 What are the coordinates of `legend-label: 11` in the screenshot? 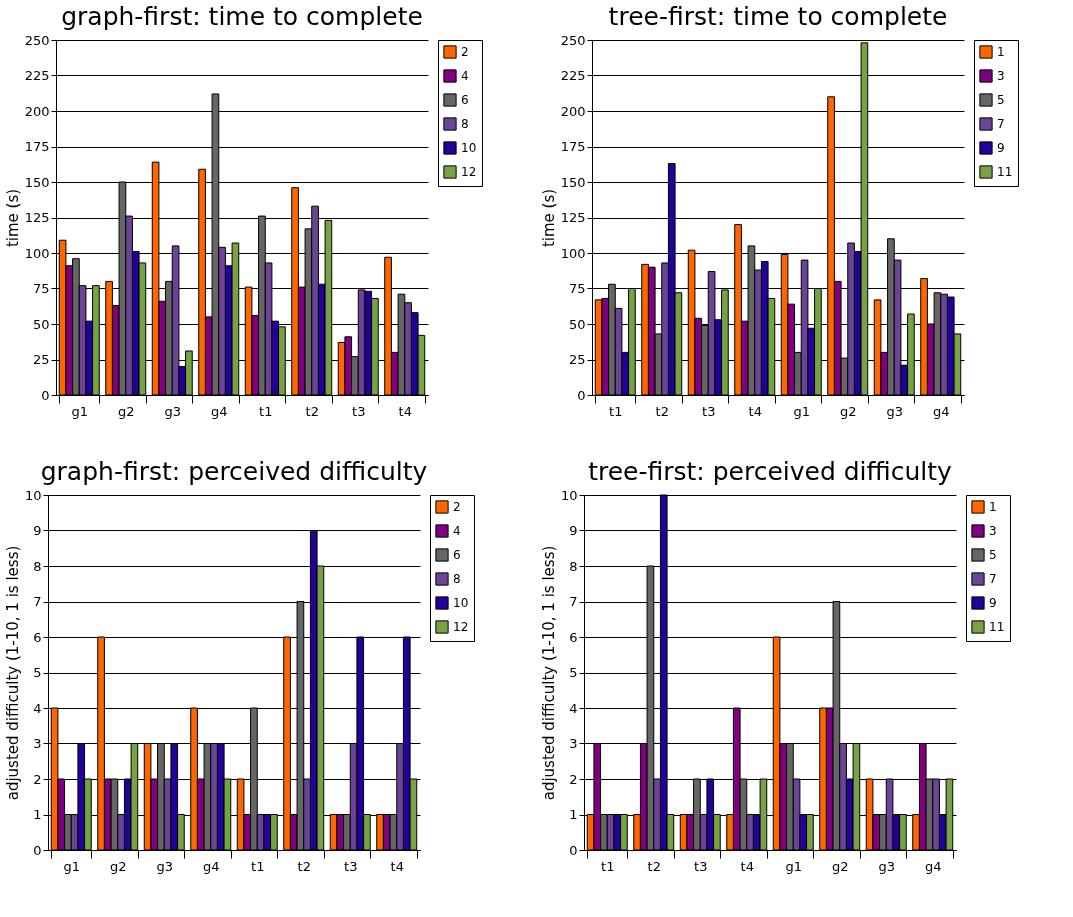 It's located at (1005, 172).